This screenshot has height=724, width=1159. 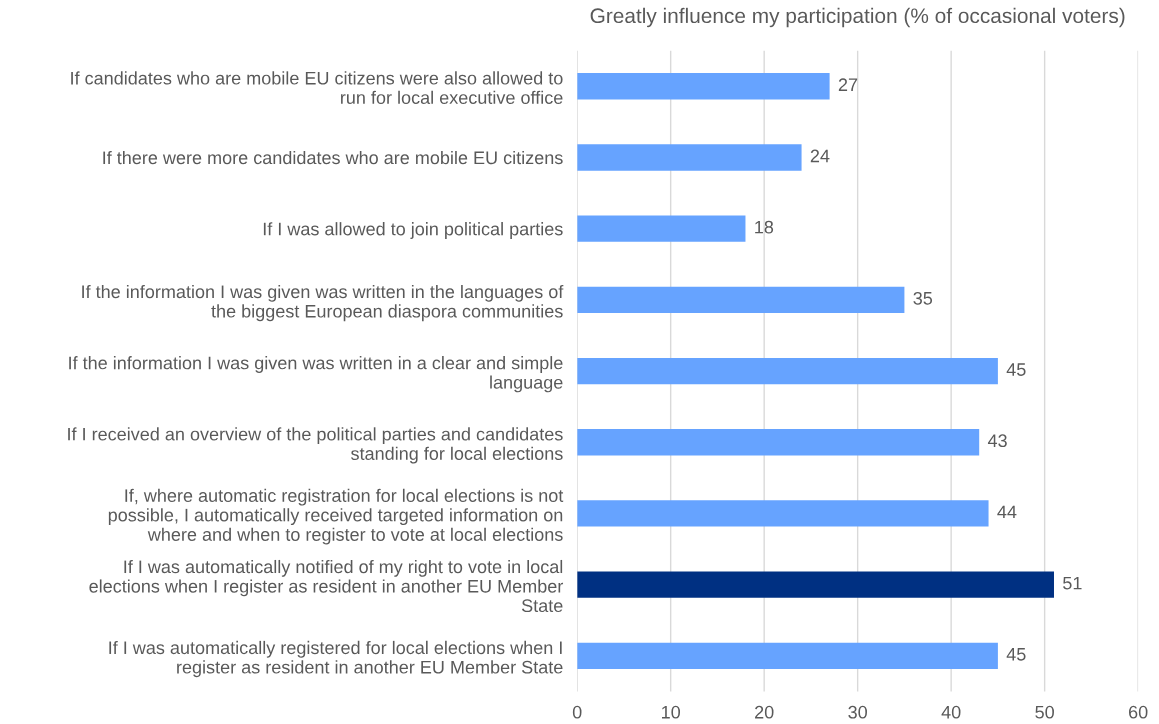 What do you see at coordinates (1044, 712) in the screenshot?
I see `x-tick-label: 50` at bounding box center [1044, 712].